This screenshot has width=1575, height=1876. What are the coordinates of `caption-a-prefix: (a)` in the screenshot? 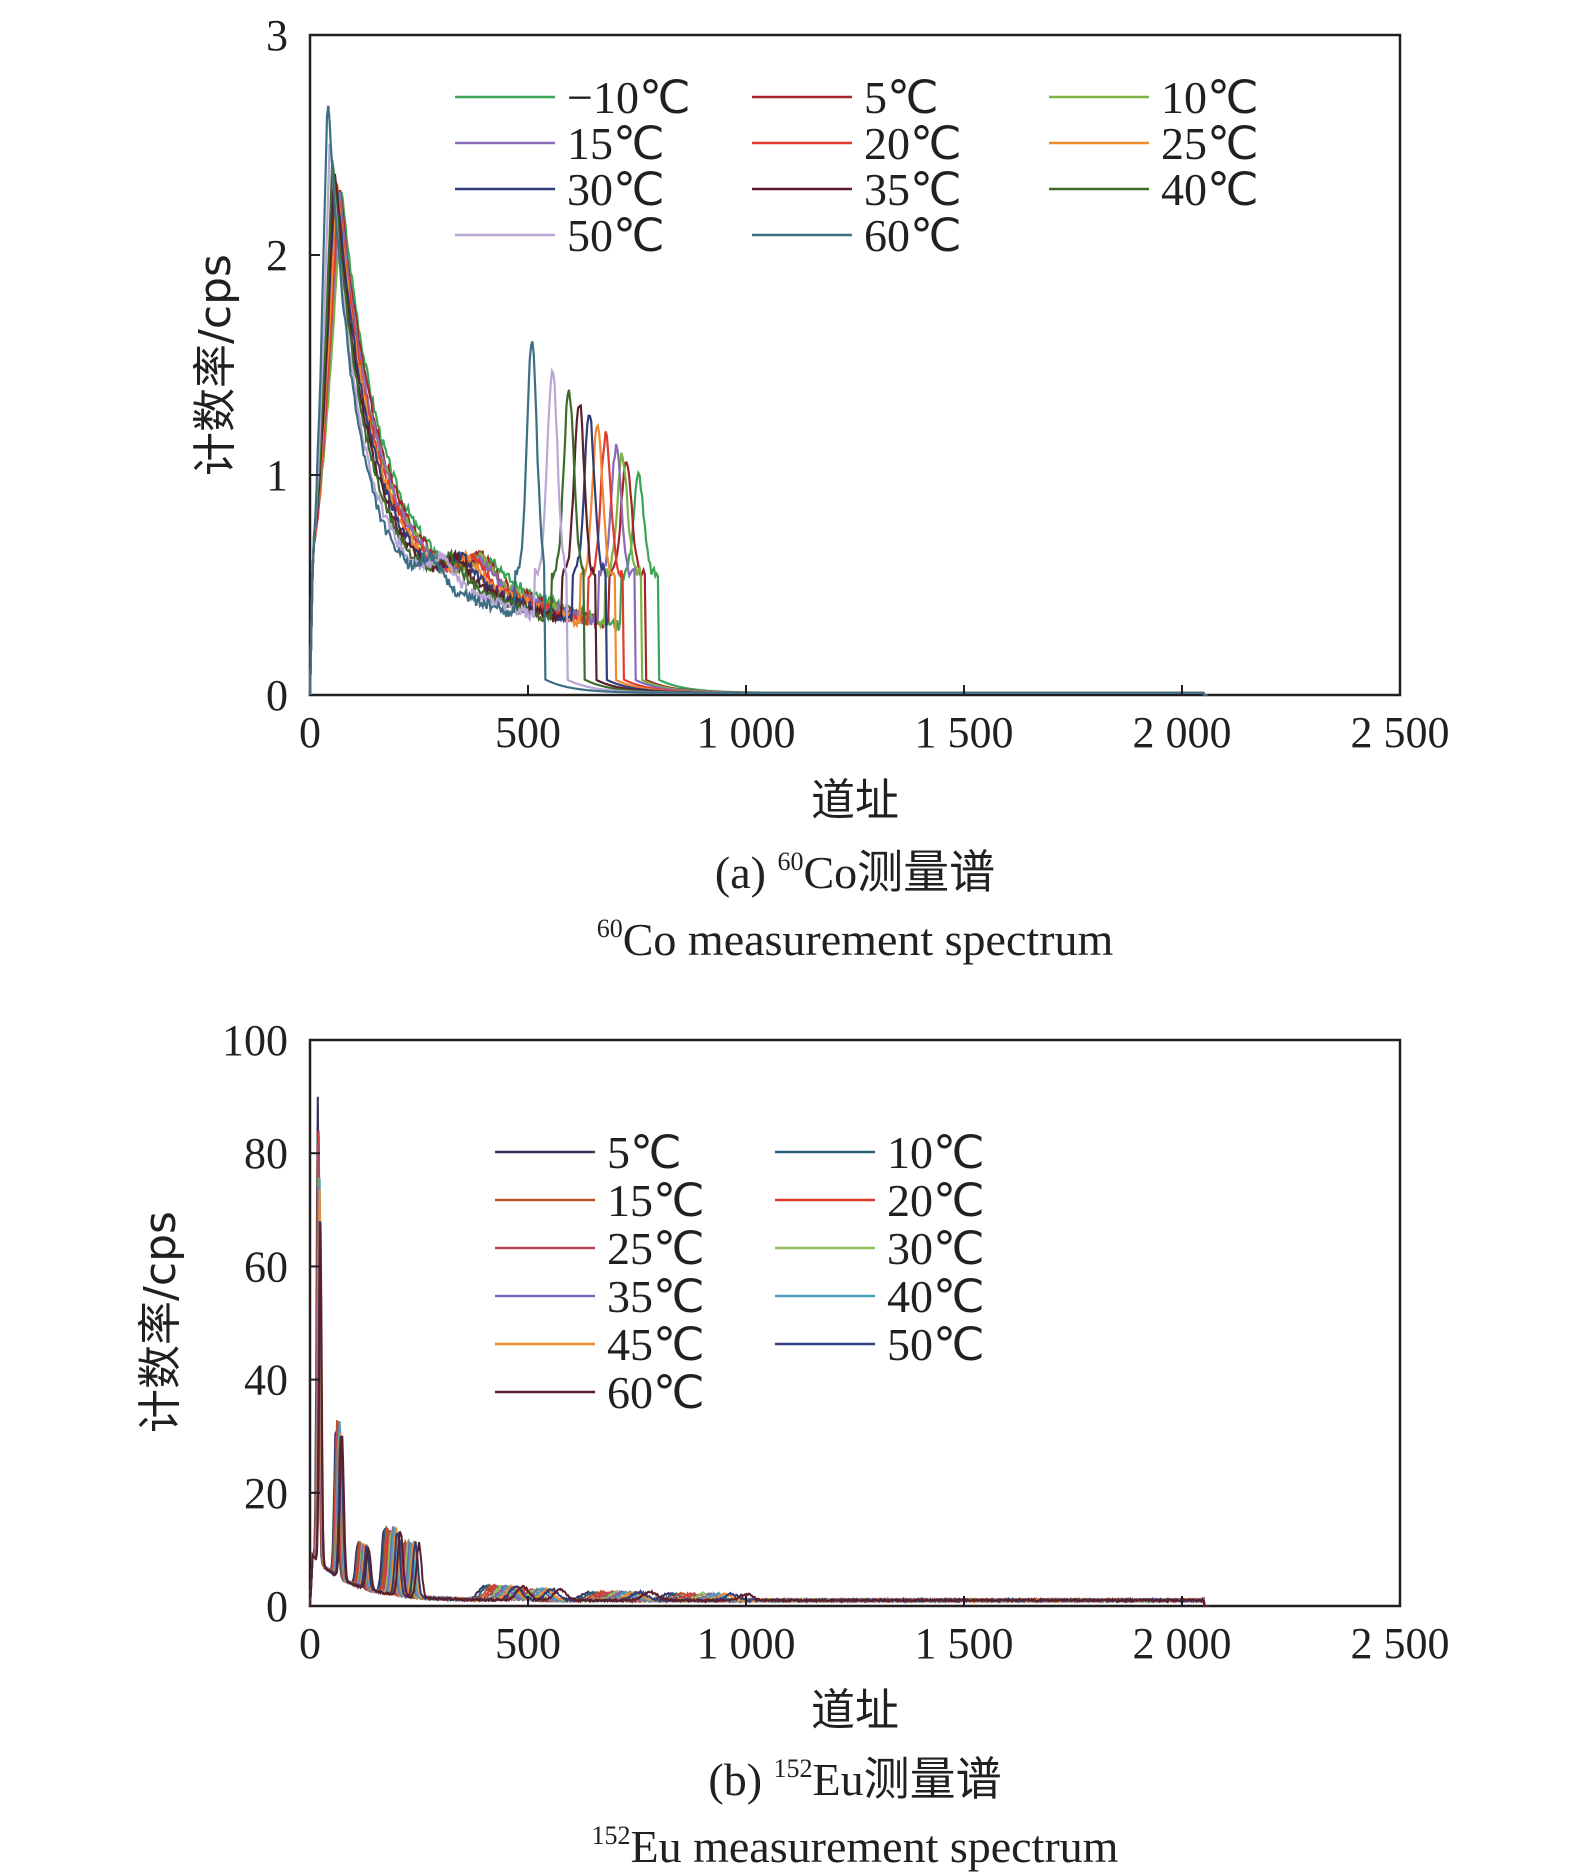 It's located at (746, 872).